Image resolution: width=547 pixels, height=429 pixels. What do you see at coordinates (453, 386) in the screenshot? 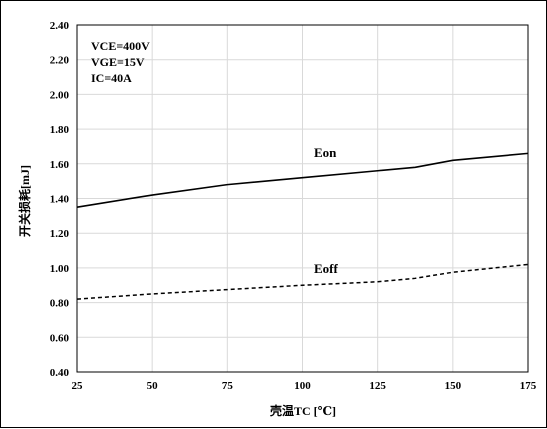
I see `x-tick-label: 150` at bounding box center [453, 386].